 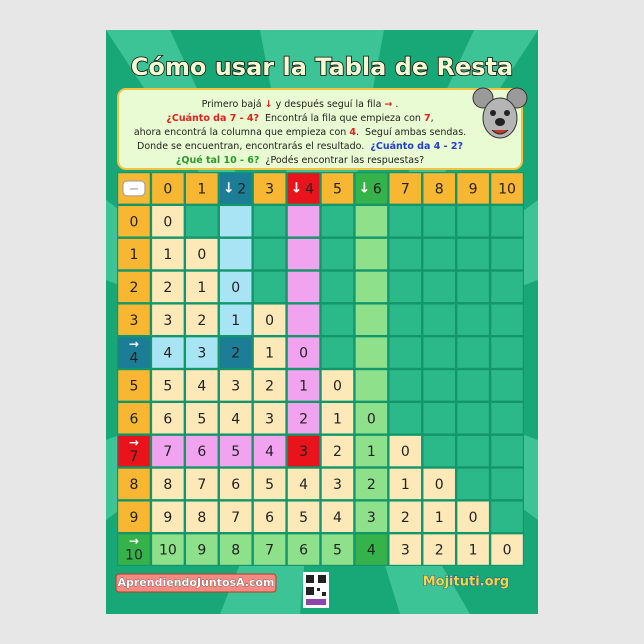 I want to click on row-label: 4, so click(x=133, y=359).